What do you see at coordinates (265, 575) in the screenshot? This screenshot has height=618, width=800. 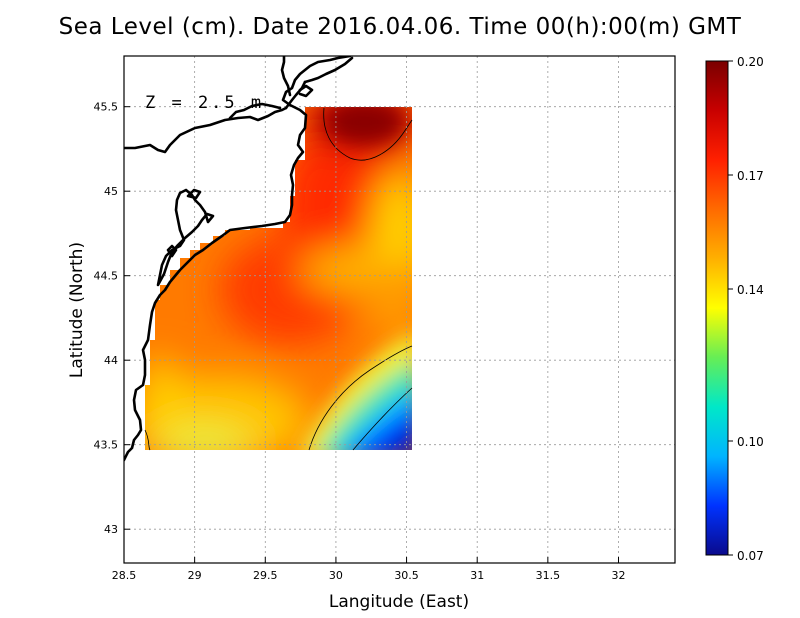 I see `x-tick-label: 29.5` at bounding box center [265, 575].